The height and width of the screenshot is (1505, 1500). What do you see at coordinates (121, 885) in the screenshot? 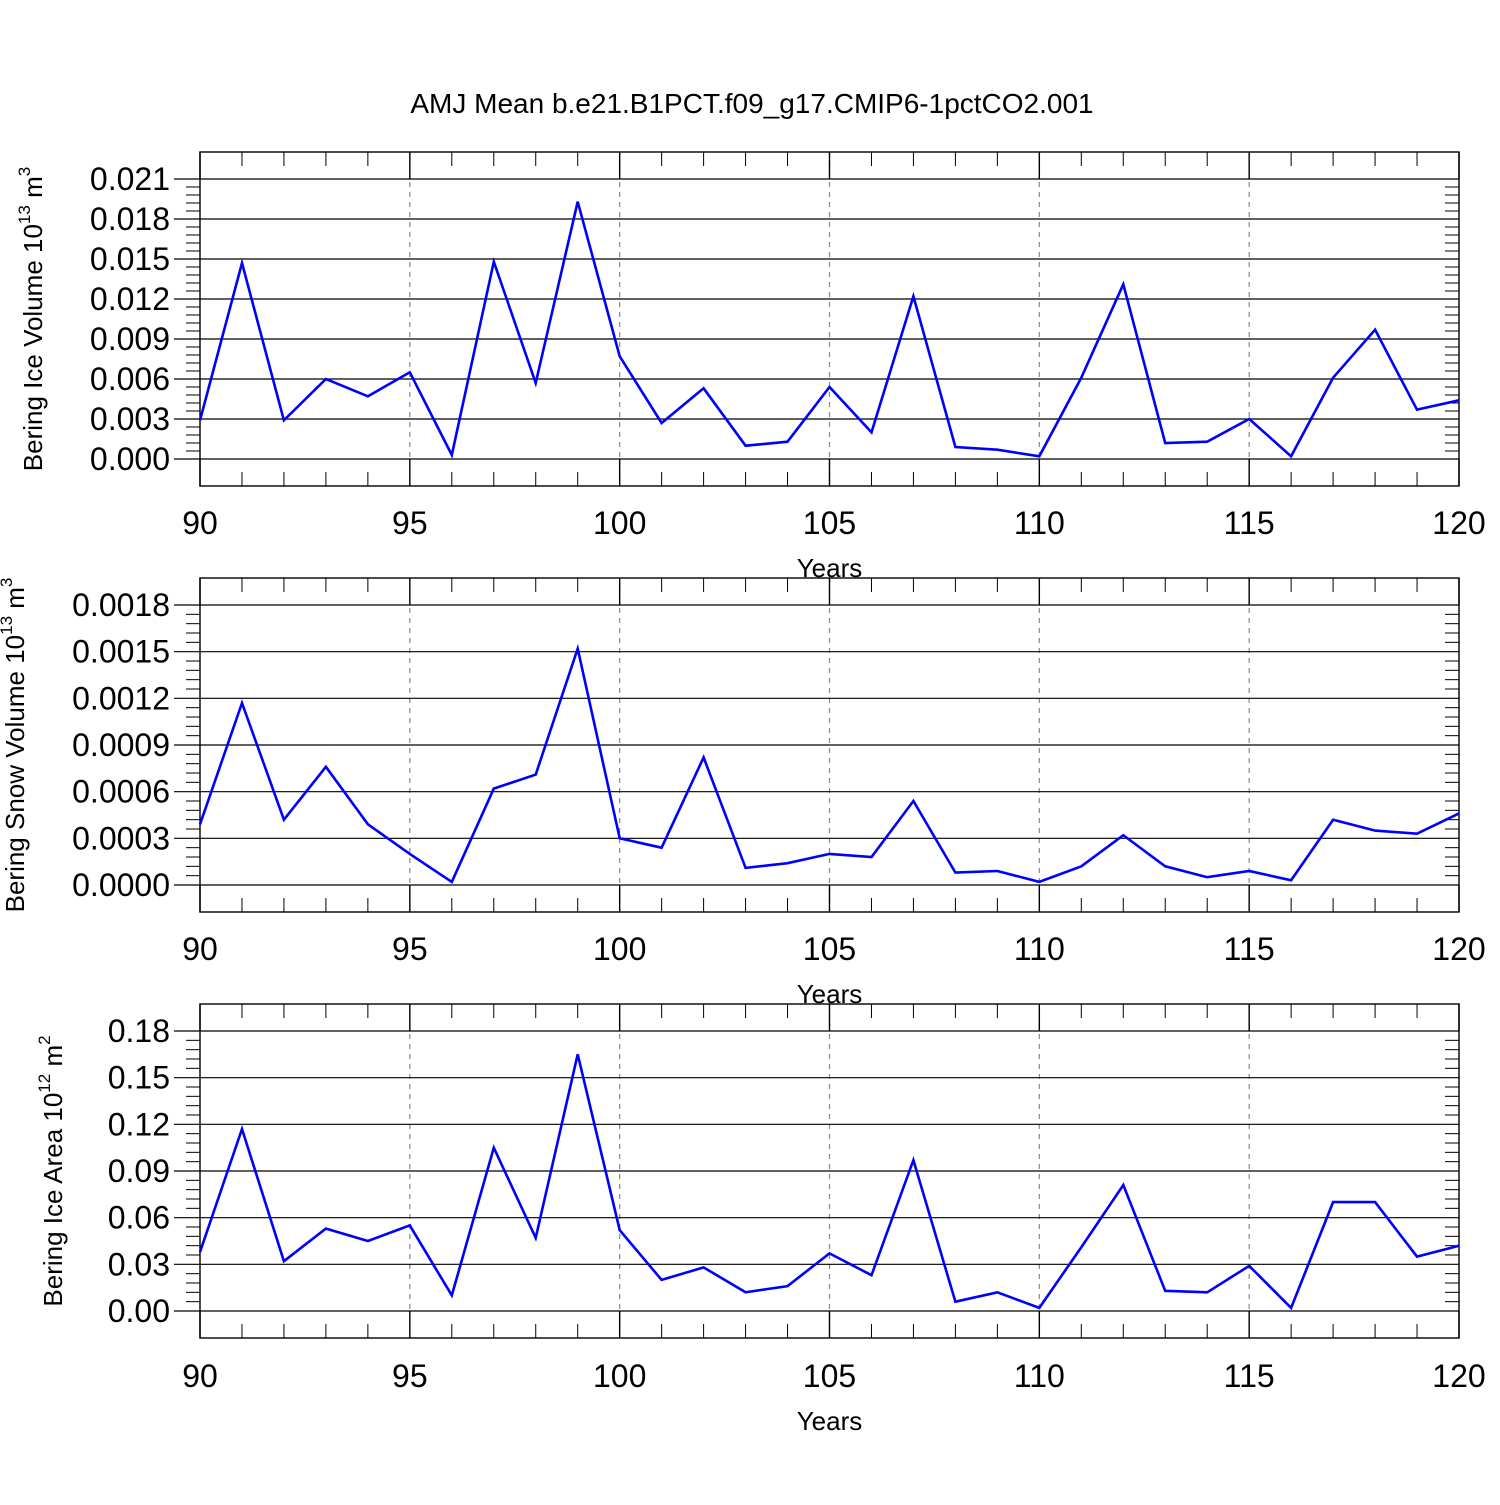
I see `y-tick-label: 0.0000` at bounding box center [121, 885].